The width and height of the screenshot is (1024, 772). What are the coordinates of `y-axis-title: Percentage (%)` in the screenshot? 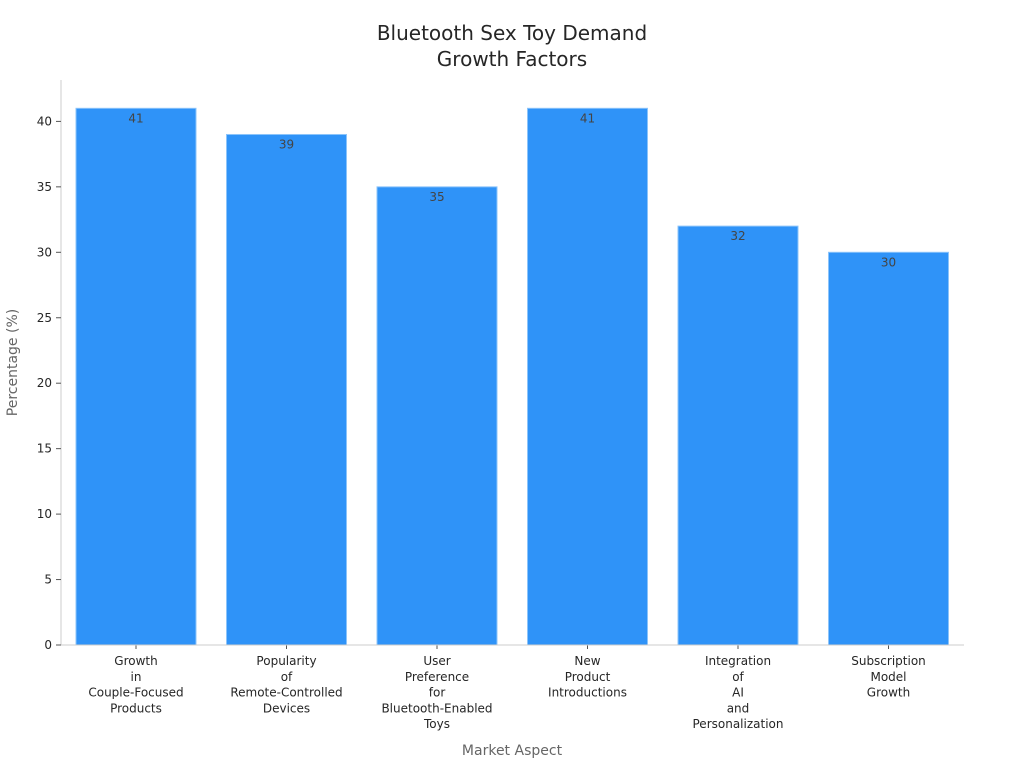 It's located at (13, 362).